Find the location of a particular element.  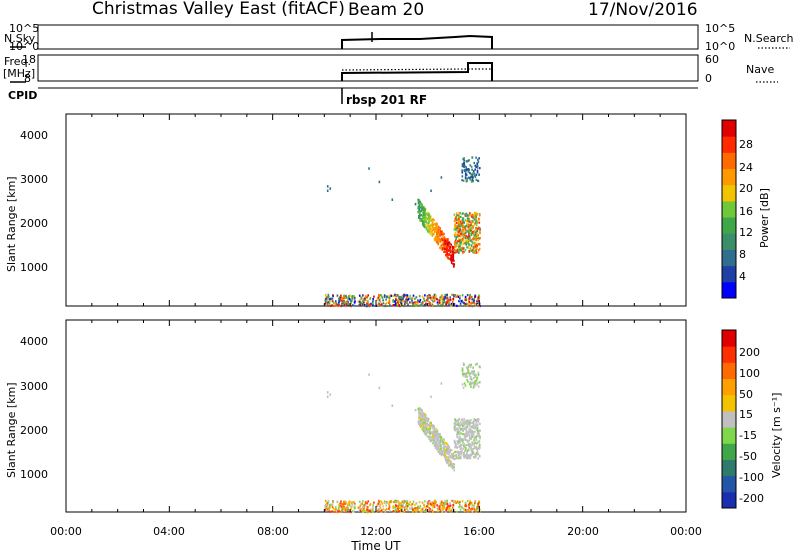

vel-cbar-tick: -15 is located at coordinates (748, 435).